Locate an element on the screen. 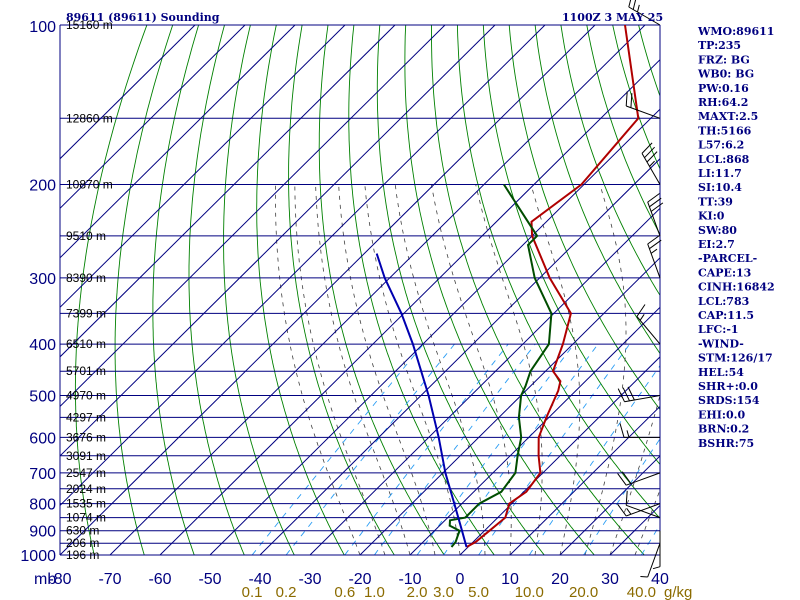 The width and height of the screenshot is (800, 600). dewpoint-profile is located at coordinates (500, 365).